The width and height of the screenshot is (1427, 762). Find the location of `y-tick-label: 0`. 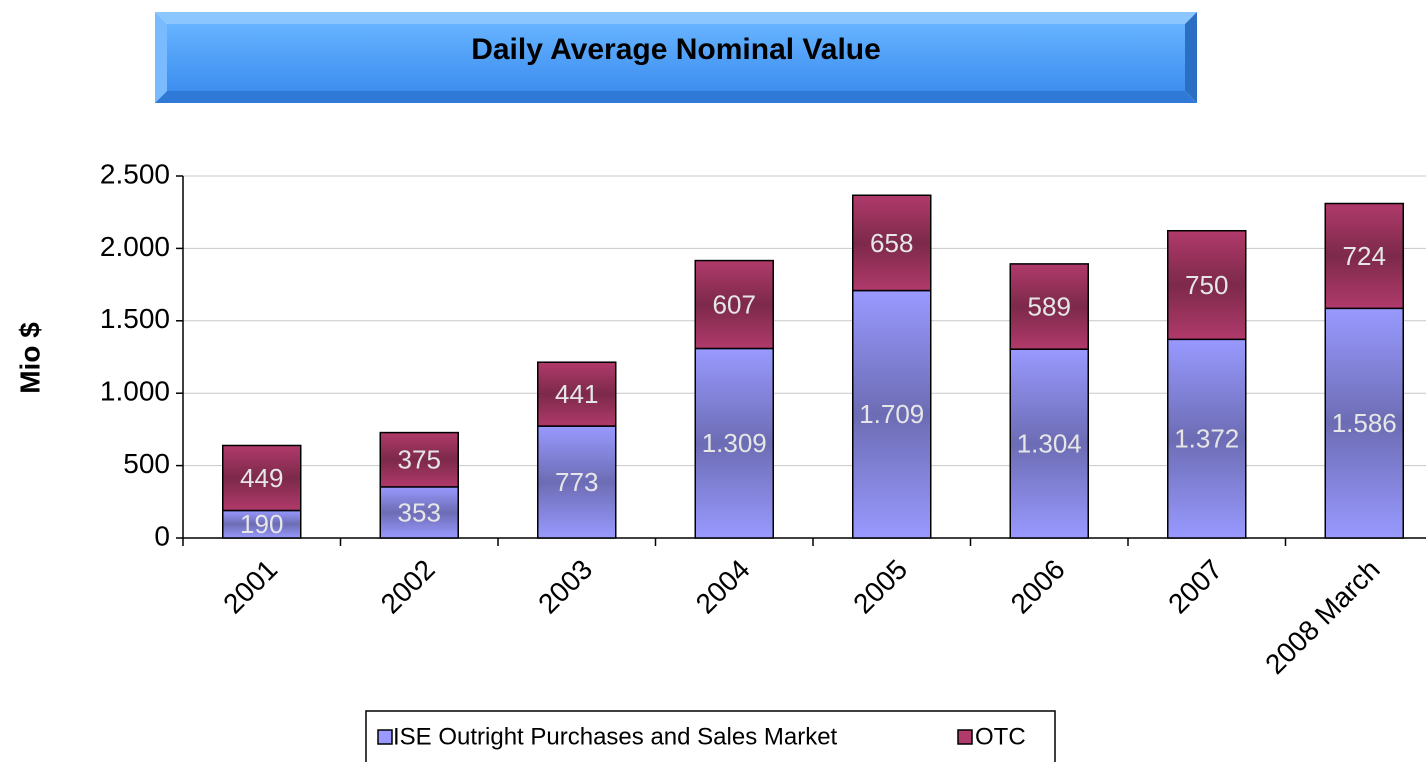

y-tick-label: 0 is located at coordinates (162, 535).